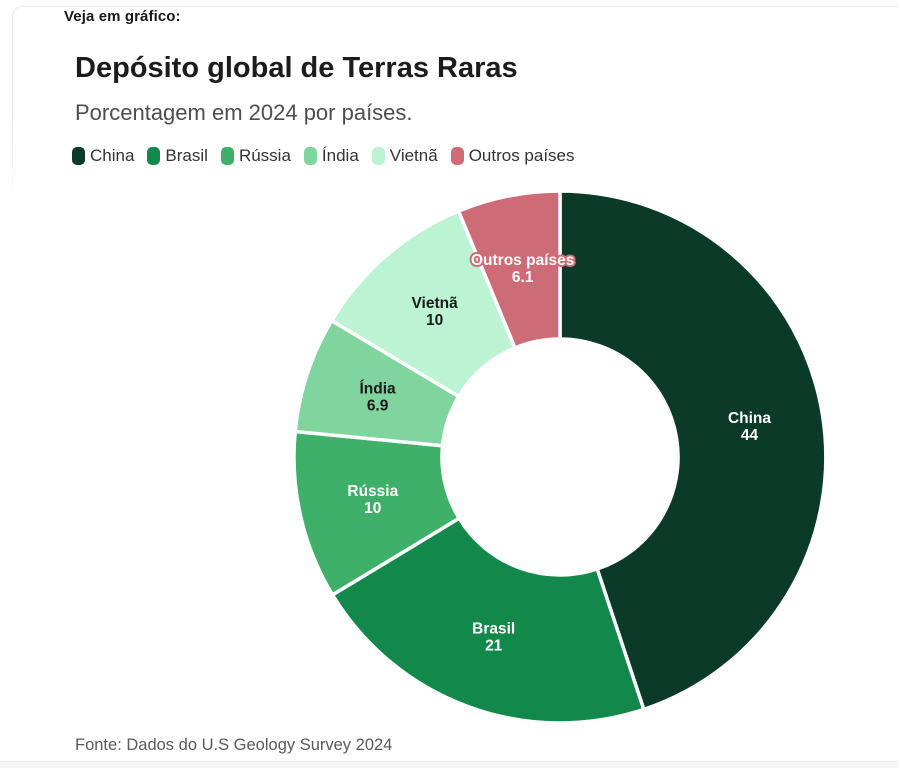  I want to click on legend-item-india: Índia, so click(331, 156).